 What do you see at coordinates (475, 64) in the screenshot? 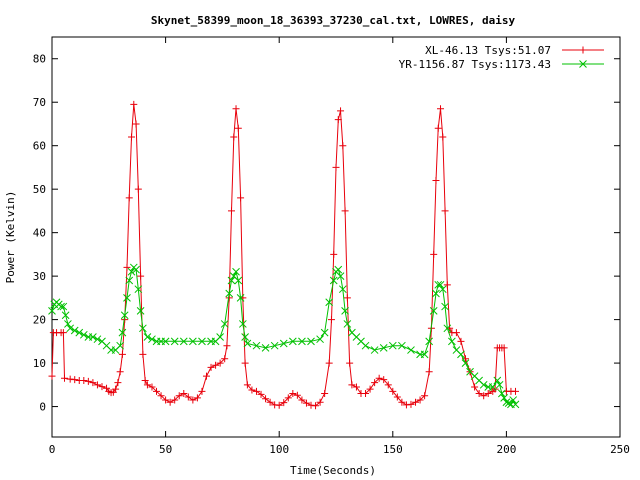
I see `legend-label: YR-1156.87 Tsys:1173.43` at bounding box center [475, 64].